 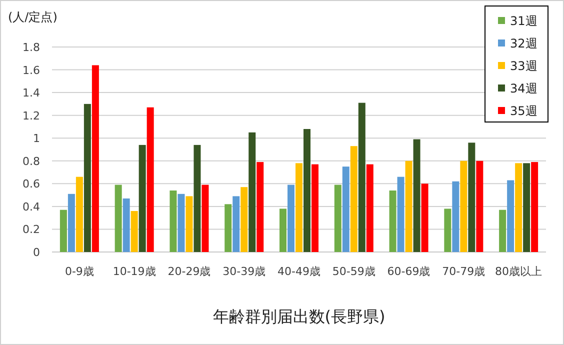 I want to click on y-tick-label: 0.8, so click(x=31, y=161).